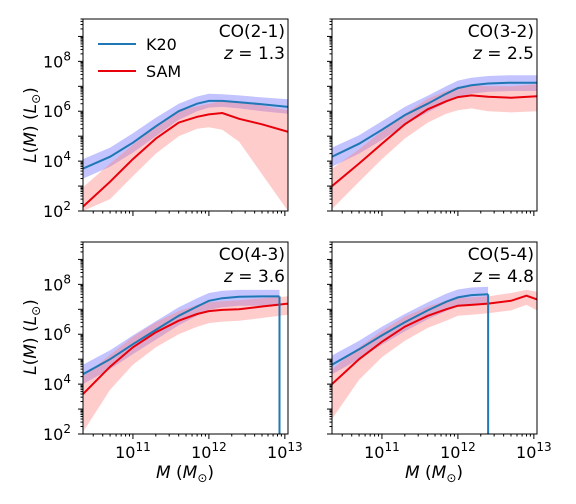 This screenshot has height=504, width=576. Describe the element at coordinates (139, 58) in the screenshot. I see `legend: K20 SAM` at that location.